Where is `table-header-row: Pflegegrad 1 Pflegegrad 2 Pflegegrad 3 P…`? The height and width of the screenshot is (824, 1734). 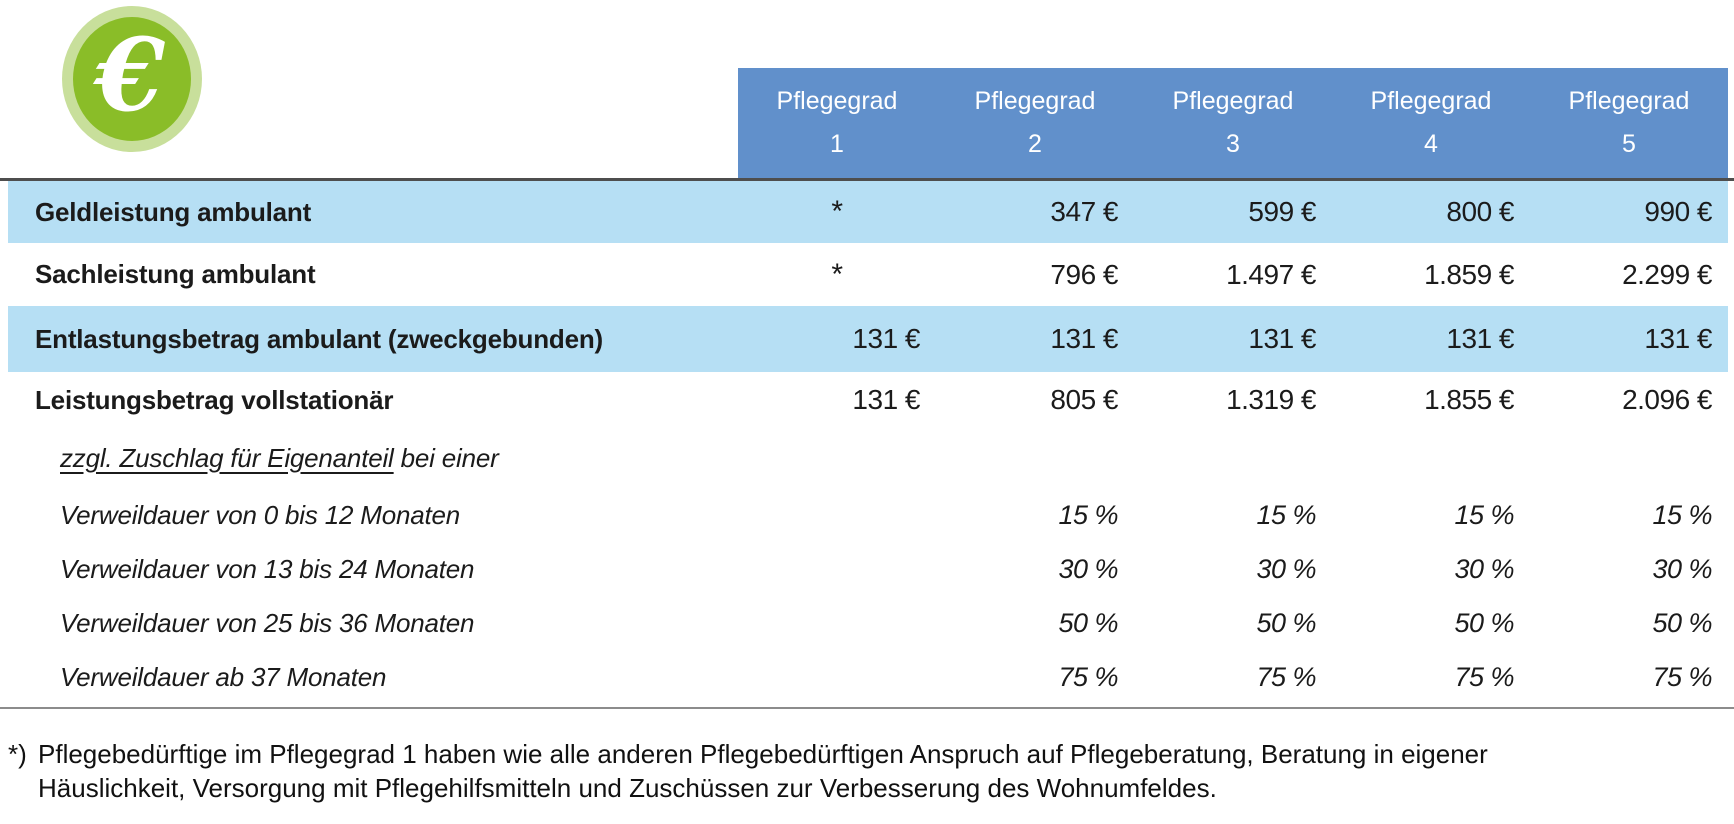 table-header-row: Pflegegrad 1 Pflegegrad 2 Pflegegrad 3 P… is located at coordinates (1233, 123).